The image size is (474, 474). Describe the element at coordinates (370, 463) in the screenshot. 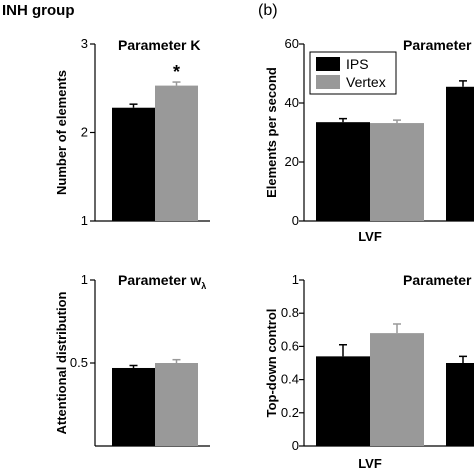

I see `parameter-alpha-category-label-0: LVF` at that location.